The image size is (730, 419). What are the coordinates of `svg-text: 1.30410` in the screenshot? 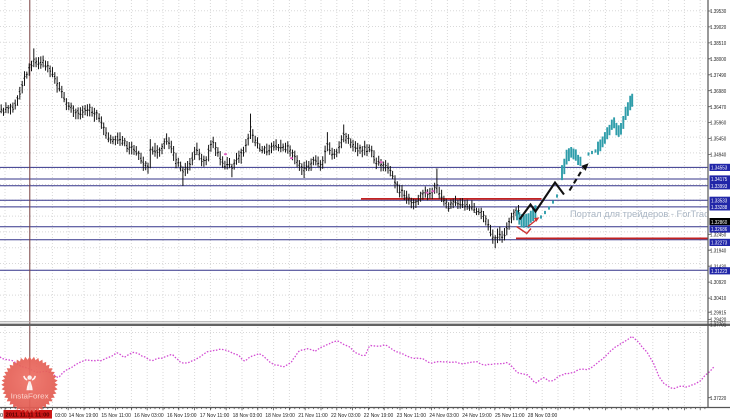 It's located at (718, 299).